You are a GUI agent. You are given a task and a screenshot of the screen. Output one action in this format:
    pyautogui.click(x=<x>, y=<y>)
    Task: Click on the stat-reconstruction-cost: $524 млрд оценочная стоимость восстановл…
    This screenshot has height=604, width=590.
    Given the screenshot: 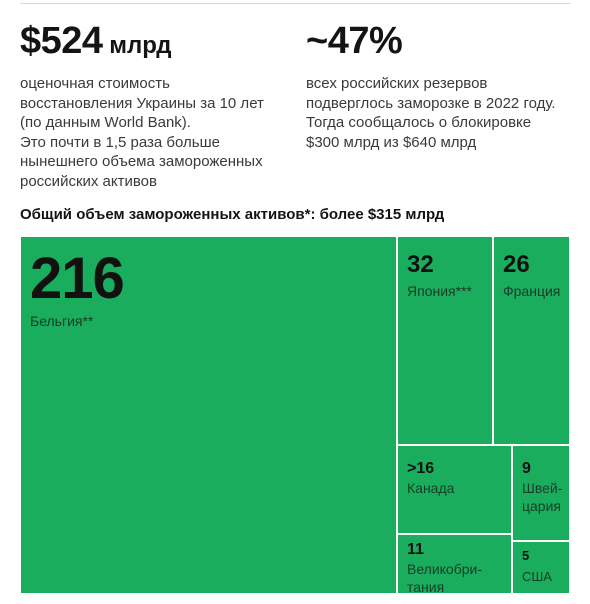 What is the action you would take?
    pyautogui.click(x=155, y=106)
    